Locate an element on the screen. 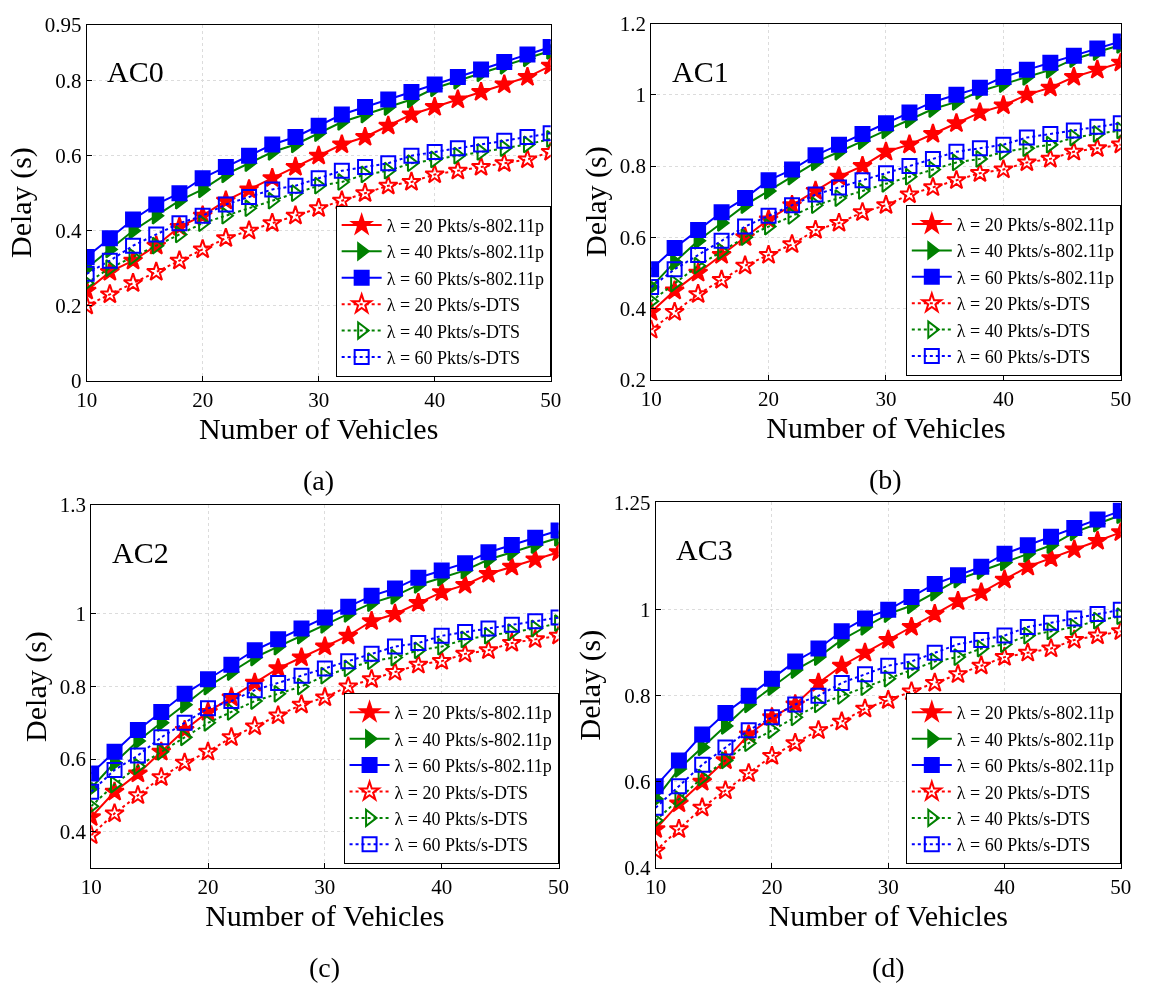 Image resolution: width=1151 pixels, height=989 pixels. annotation: AC2 is located at coordinates (140, 552).